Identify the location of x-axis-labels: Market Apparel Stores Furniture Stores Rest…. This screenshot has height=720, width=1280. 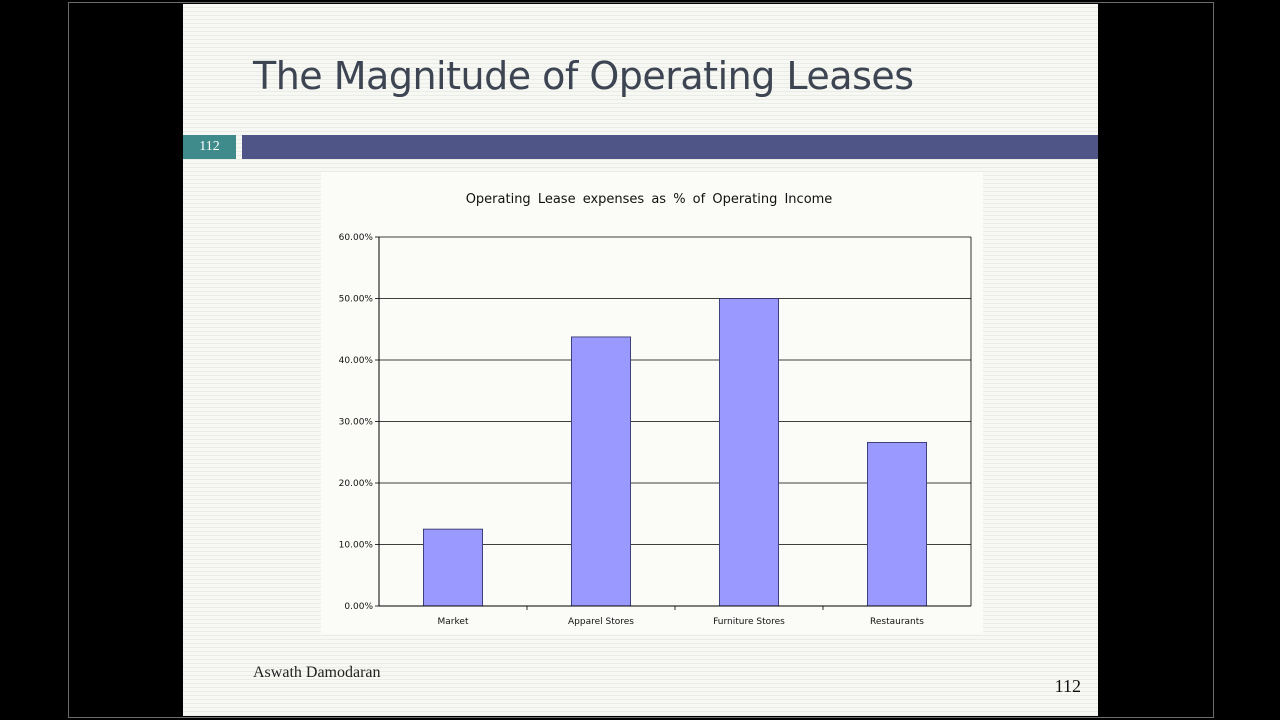
(681, 622).